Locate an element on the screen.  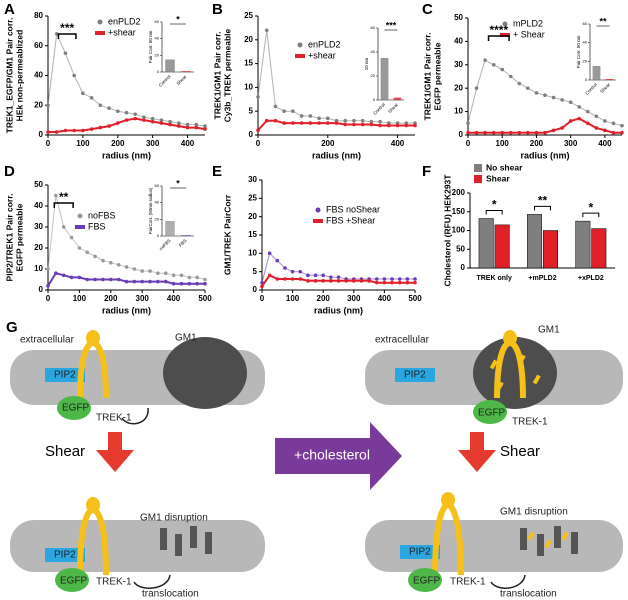
y-axis-label: GM1/TREK PairCorr is located at coordinates (227, 234).